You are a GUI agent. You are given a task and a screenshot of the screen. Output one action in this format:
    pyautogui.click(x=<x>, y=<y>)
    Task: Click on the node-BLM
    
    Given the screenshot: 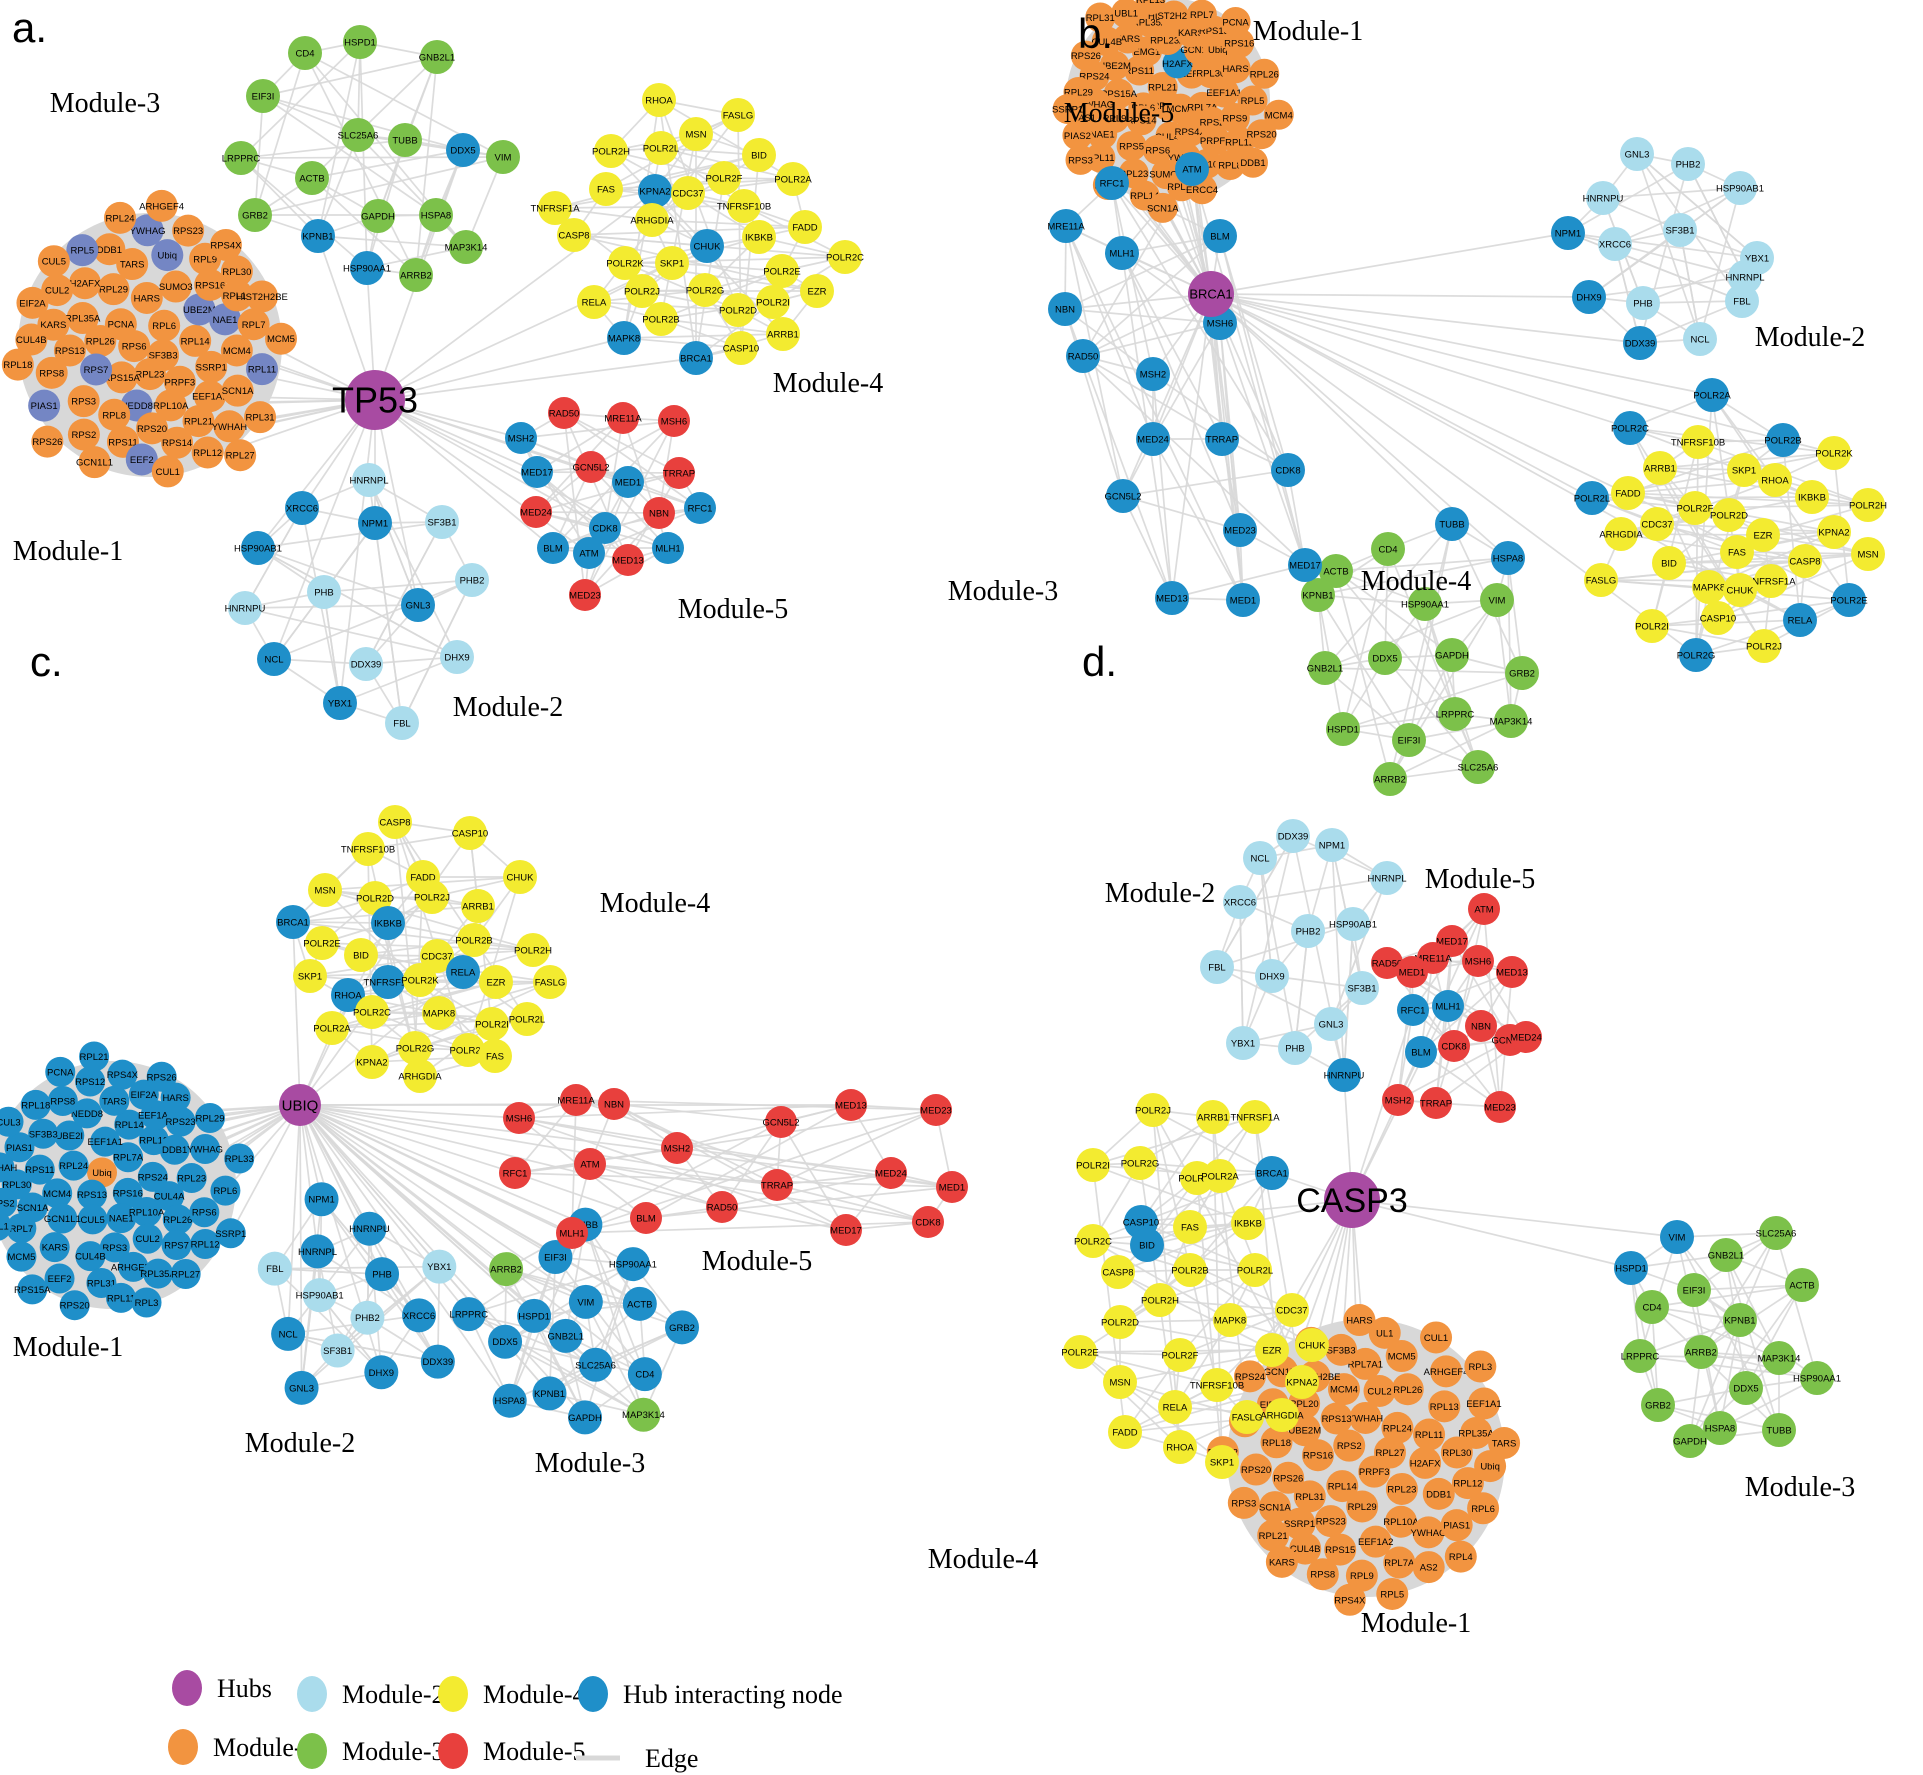 What is the action you would take?
    pyautogui.click(x=1220, y=236)
    